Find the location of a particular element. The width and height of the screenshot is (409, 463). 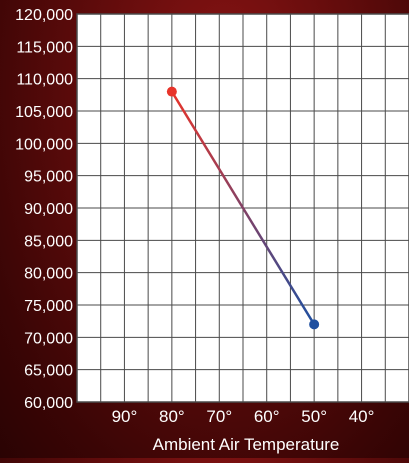

y-tick-label: 75,000 is located at coordinates (48, 306).